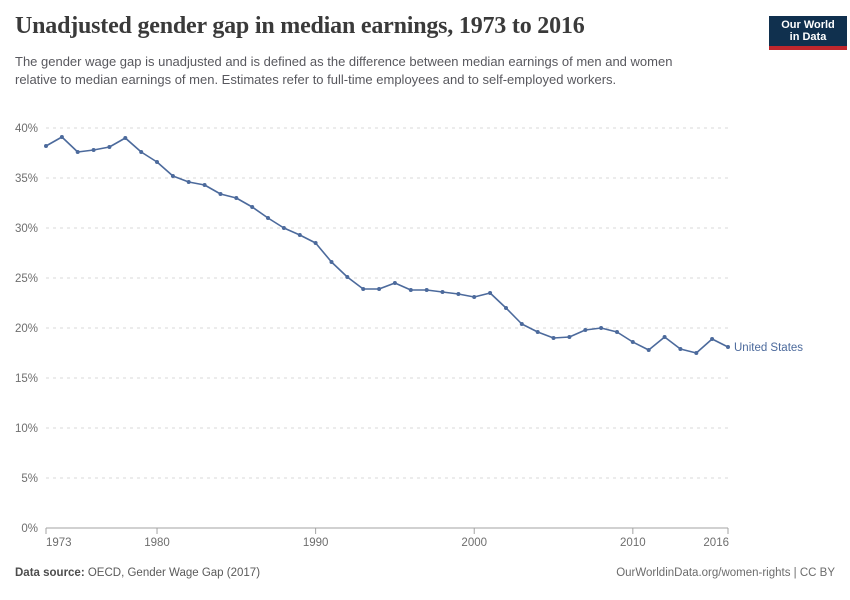 The height and width of the screenshot is (600, 850). What do you see at coordinates (808, 25) in the screenshot?
I see `owid-logo-line1: Our World` at bounding box center [808, 25].